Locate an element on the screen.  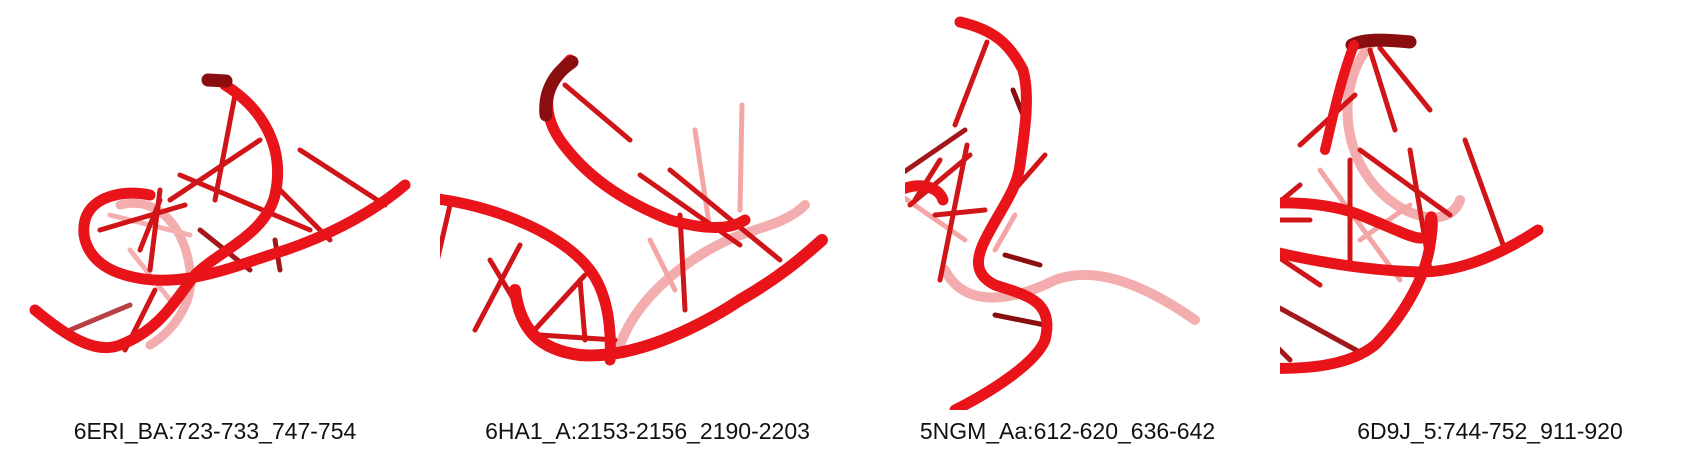
structure-label: 6HA1_A:2153-2156_2190-2203 is located at coordinates (647, 431).